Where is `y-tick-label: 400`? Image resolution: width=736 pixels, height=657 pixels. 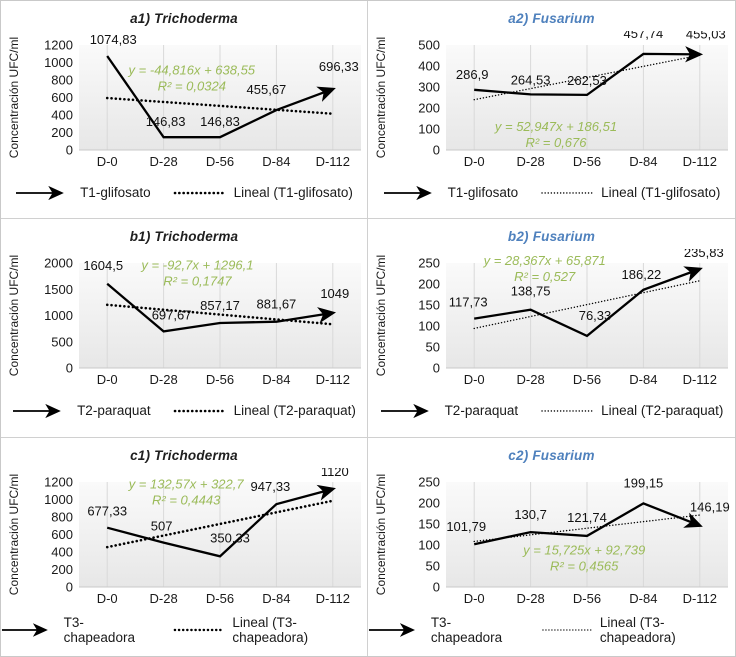 y-tick-label: 400 is located at coordinates (62, 551).